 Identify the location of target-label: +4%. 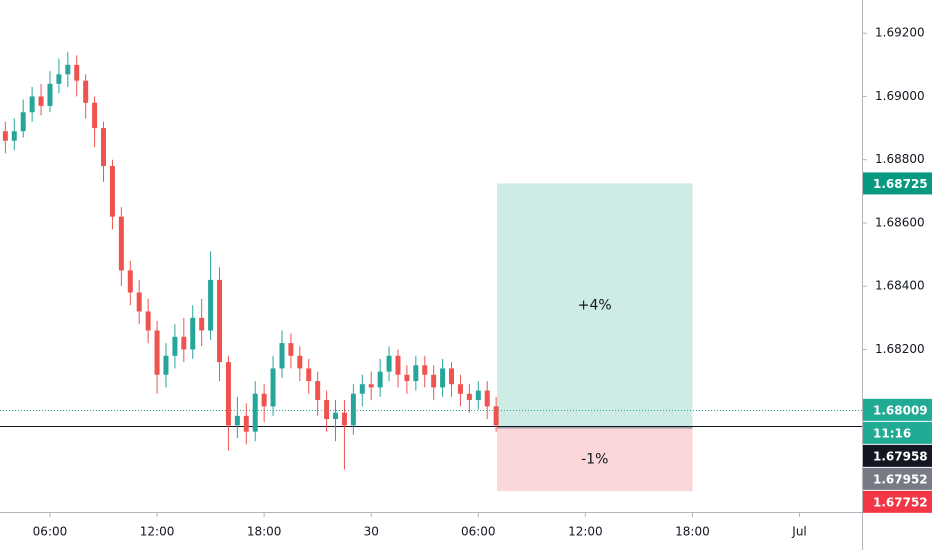
(595, 306).